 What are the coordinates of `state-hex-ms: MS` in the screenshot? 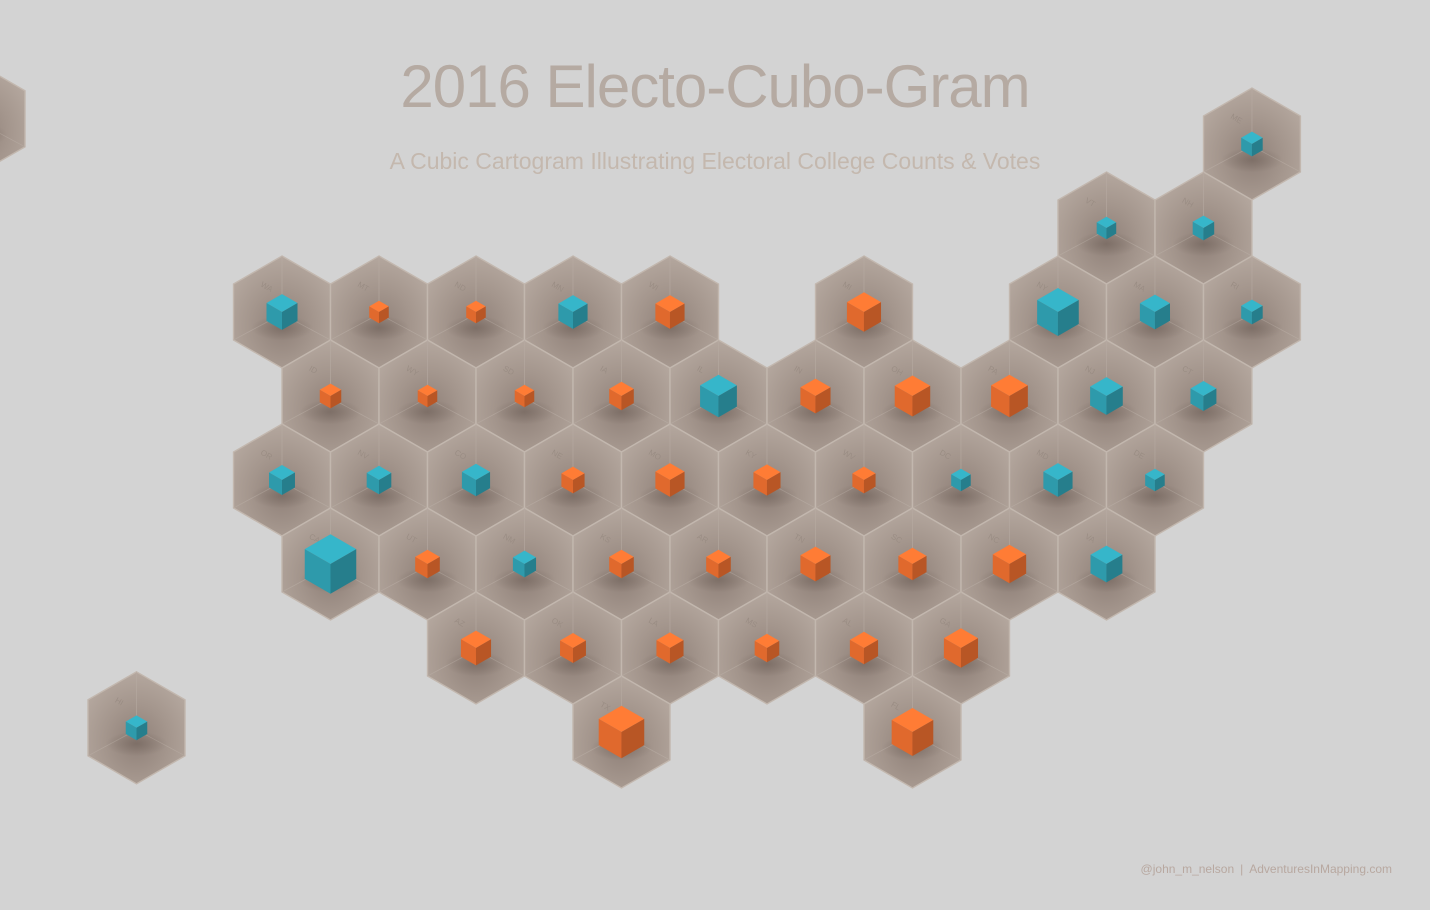 It's located at (767, 648).